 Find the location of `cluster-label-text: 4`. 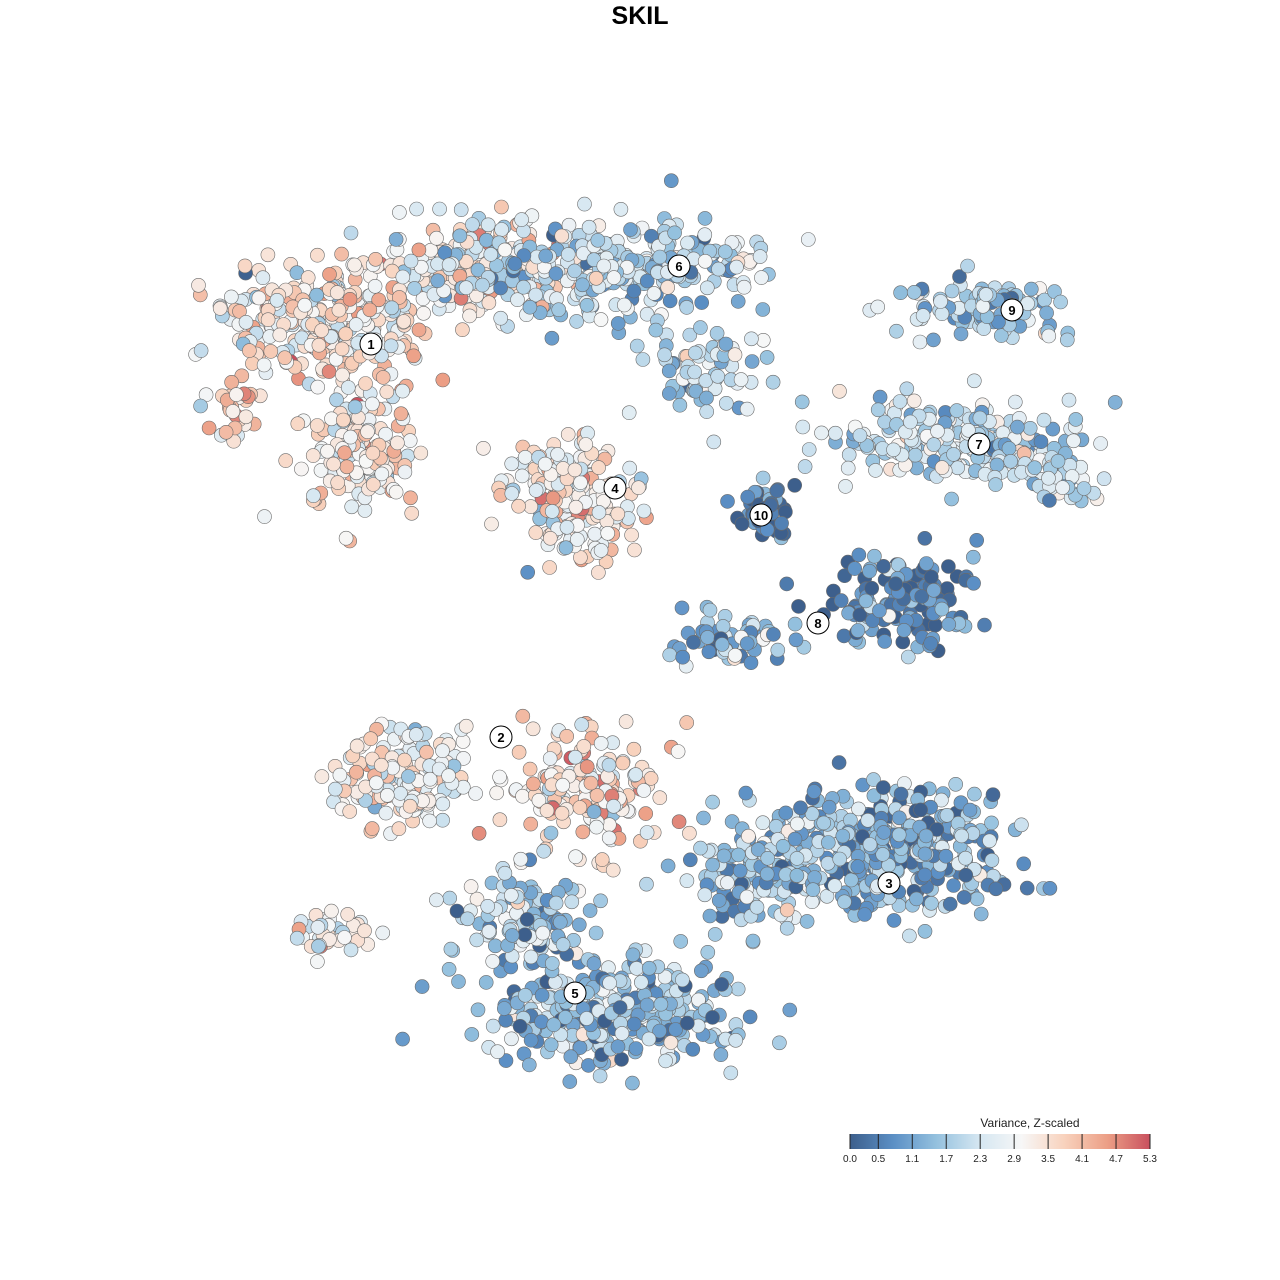

cluster-label-text: 4 is located at coordinates (615, 488).